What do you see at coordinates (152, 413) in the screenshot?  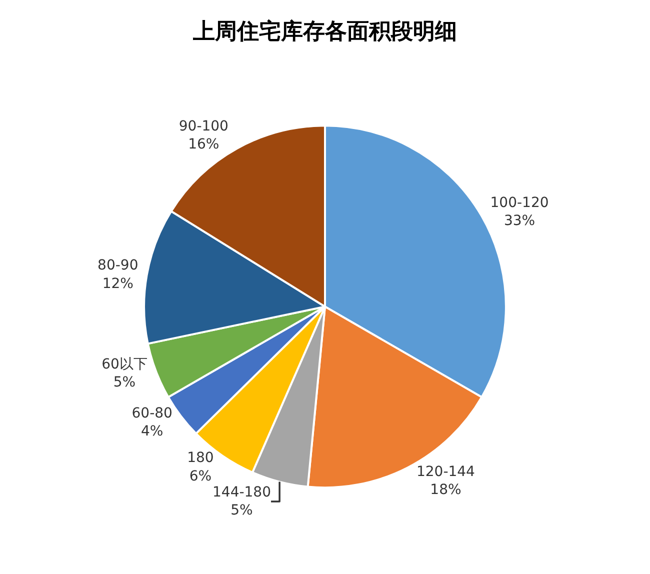 I see `slice-label: 60-80` at bounding box center [152, 413].